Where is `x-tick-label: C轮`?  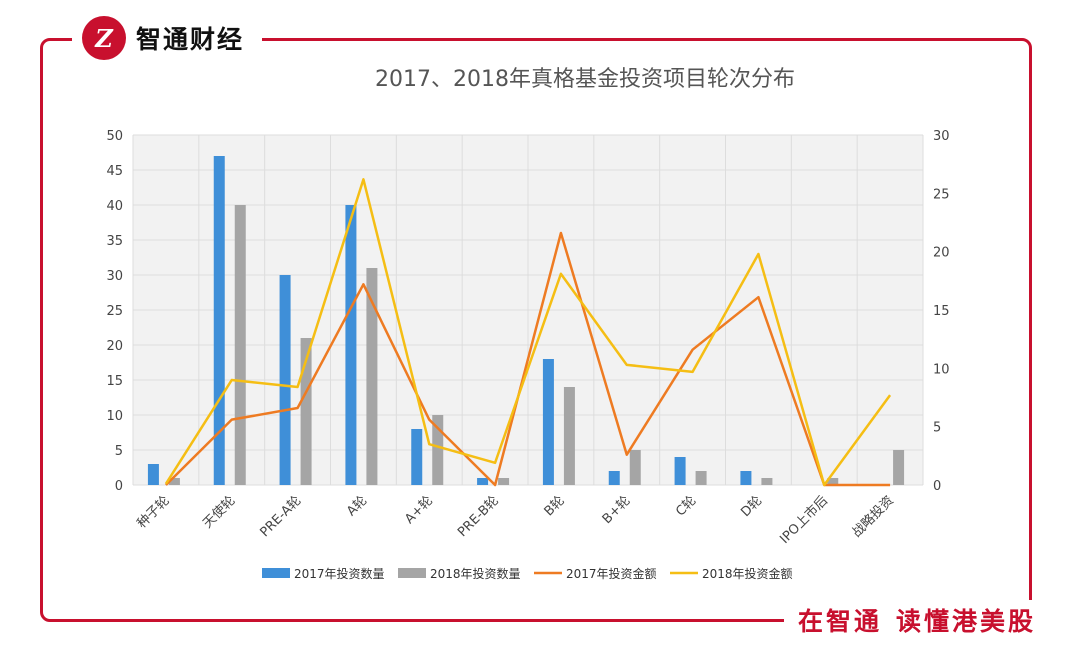
x-tick-label: C轮 is located at coordinates (686, 506).